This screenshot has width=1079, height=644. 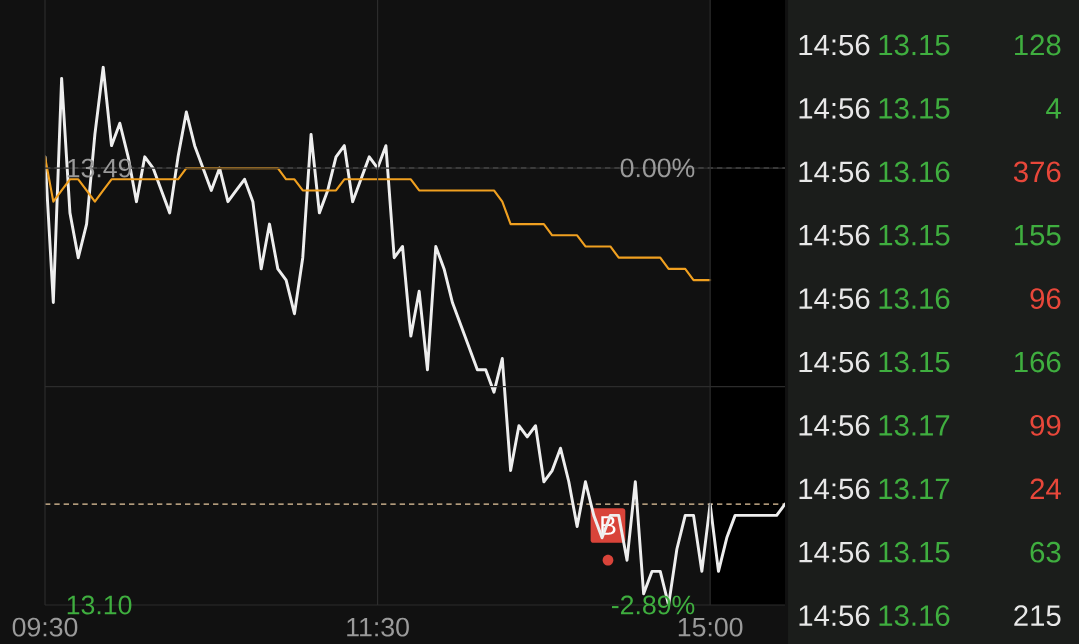 I want to click on x-tick-label: 15:00, so click(x=710, y=627).